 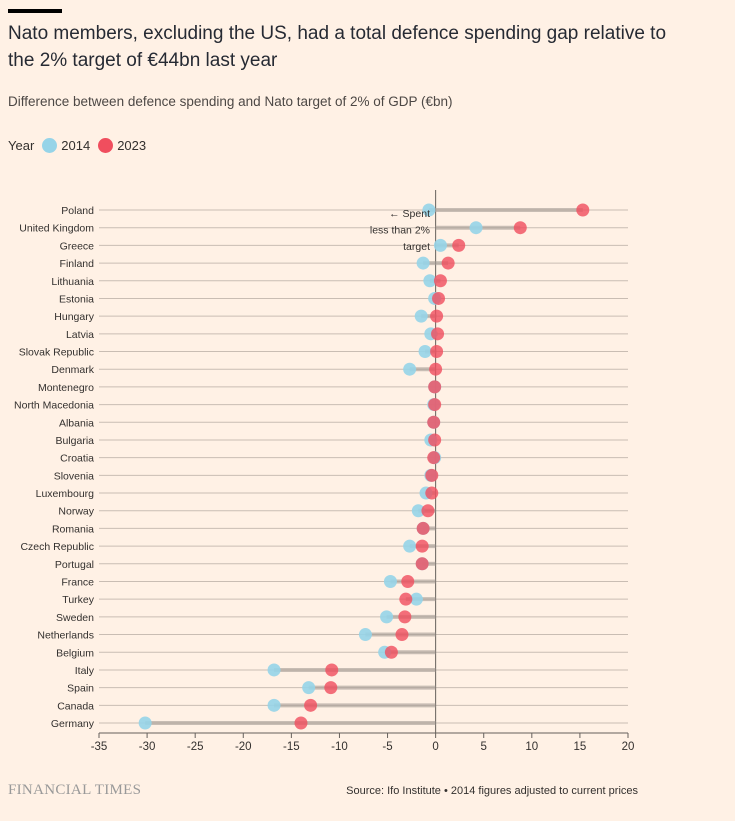 I want to click on category-label: United Kingdom, so click(x=56, y=229).